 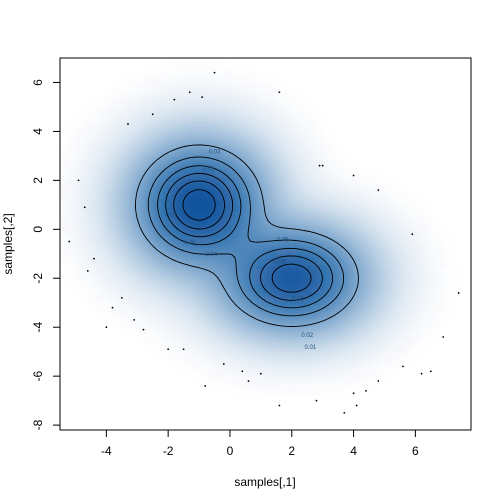 What do you see at coordinates (8, 243) in the screenshot?
I see `y-axis-title: samples[,2]` at bounding box center [8, 243].